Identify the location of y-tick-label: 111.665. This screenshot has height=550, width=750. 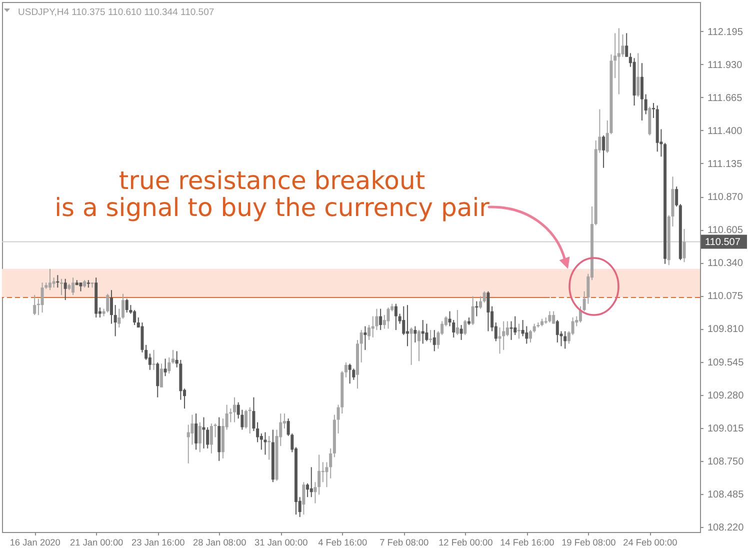
(725, 98).